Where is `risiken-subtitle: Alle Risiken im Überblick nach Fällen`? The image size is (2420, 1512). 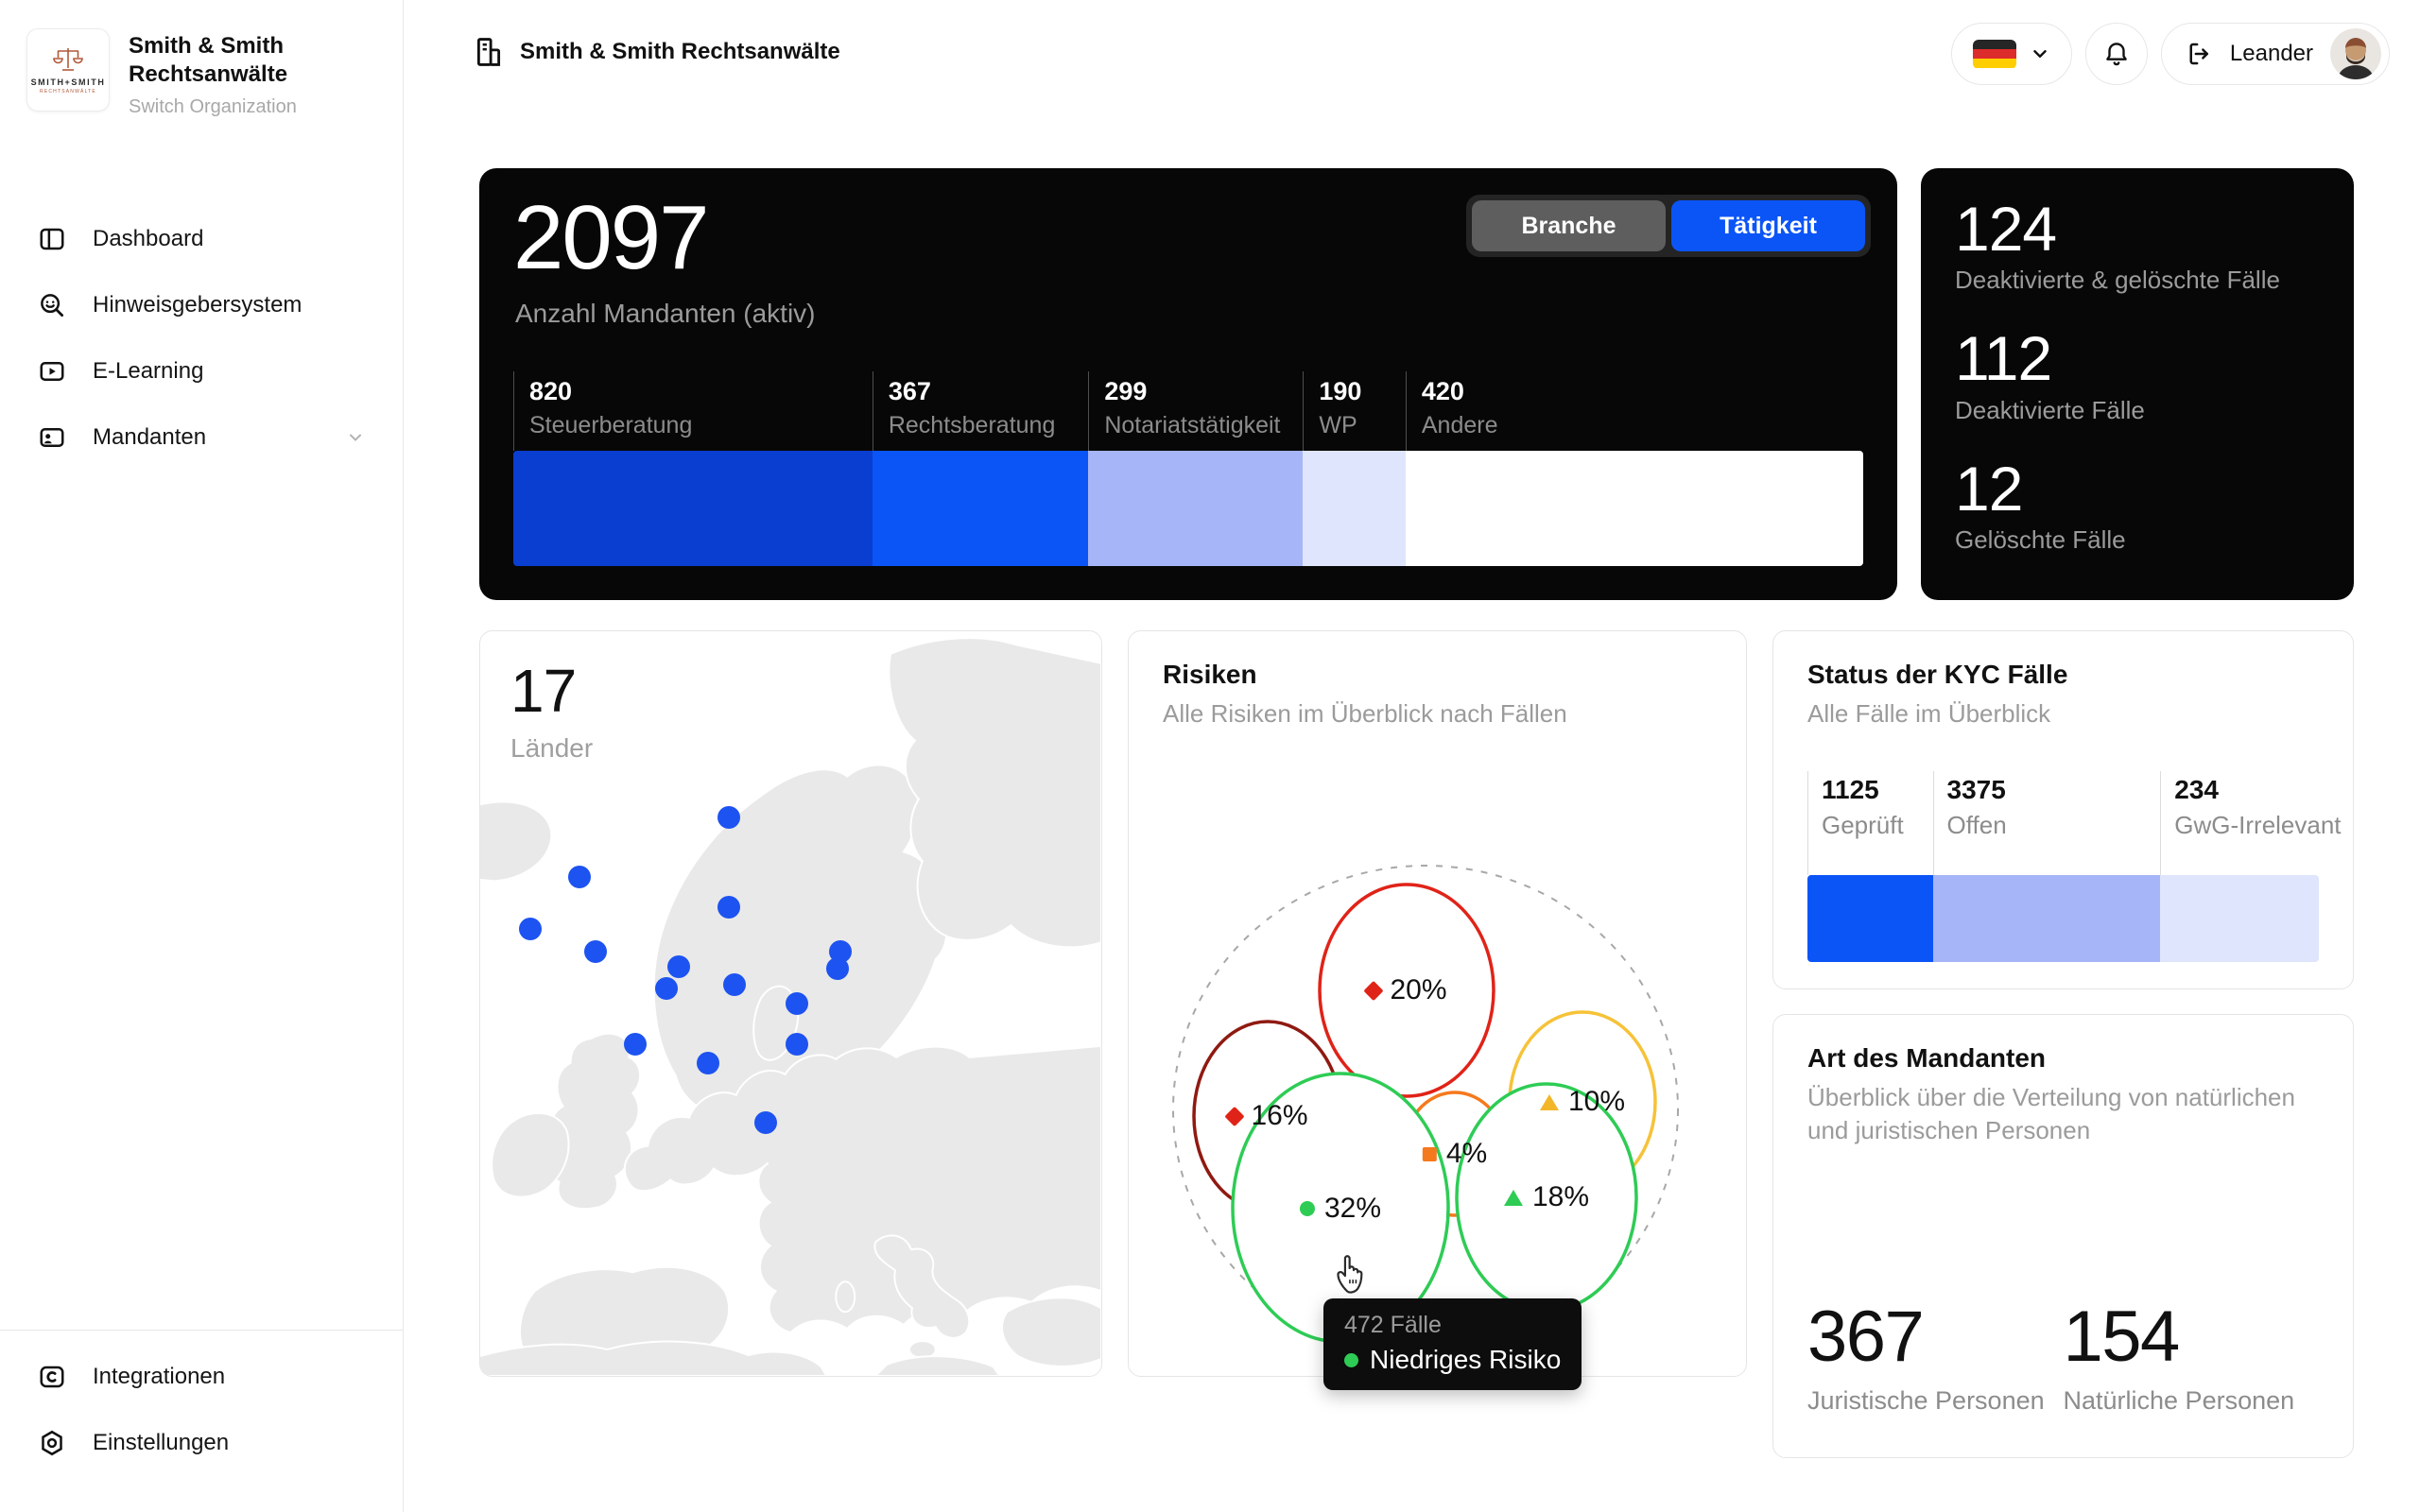
risiken-subtitle: Alle Risiken im Überblick nach Fällen is located at coordinates (1365, 713).